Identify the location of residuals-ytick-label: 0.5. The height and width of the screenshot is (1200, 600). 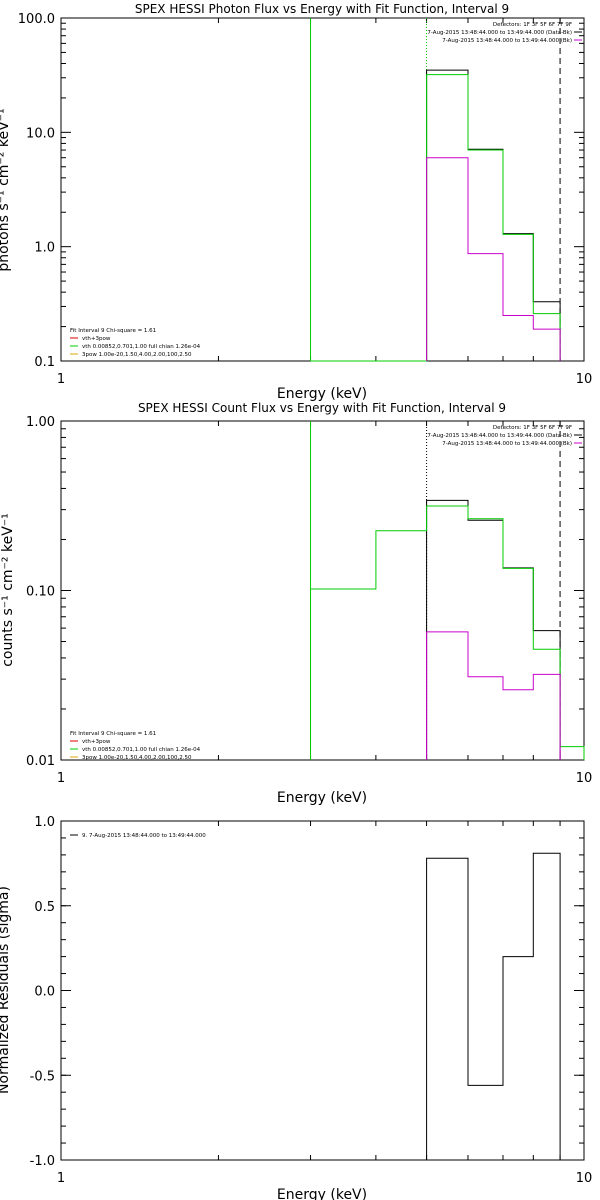
(44, 907).